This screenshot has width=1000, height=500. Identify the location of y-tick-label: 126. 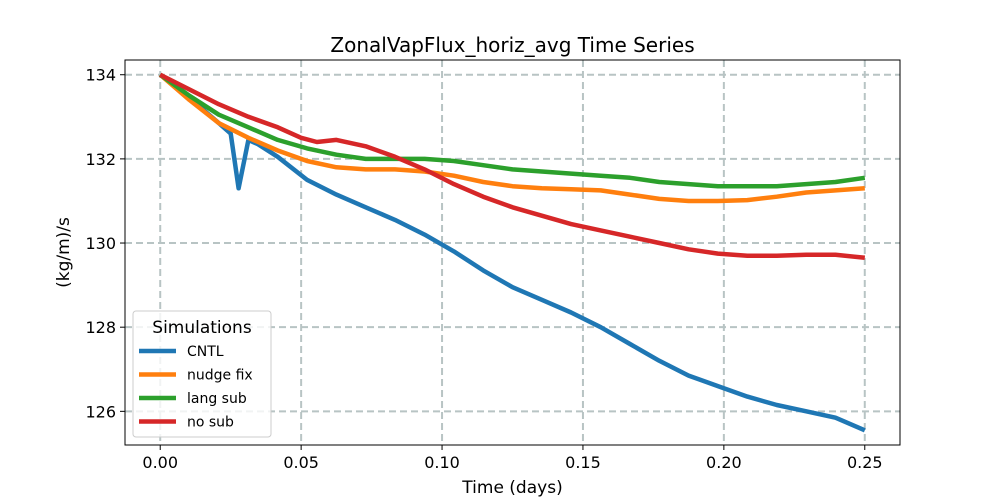
(100, 411).